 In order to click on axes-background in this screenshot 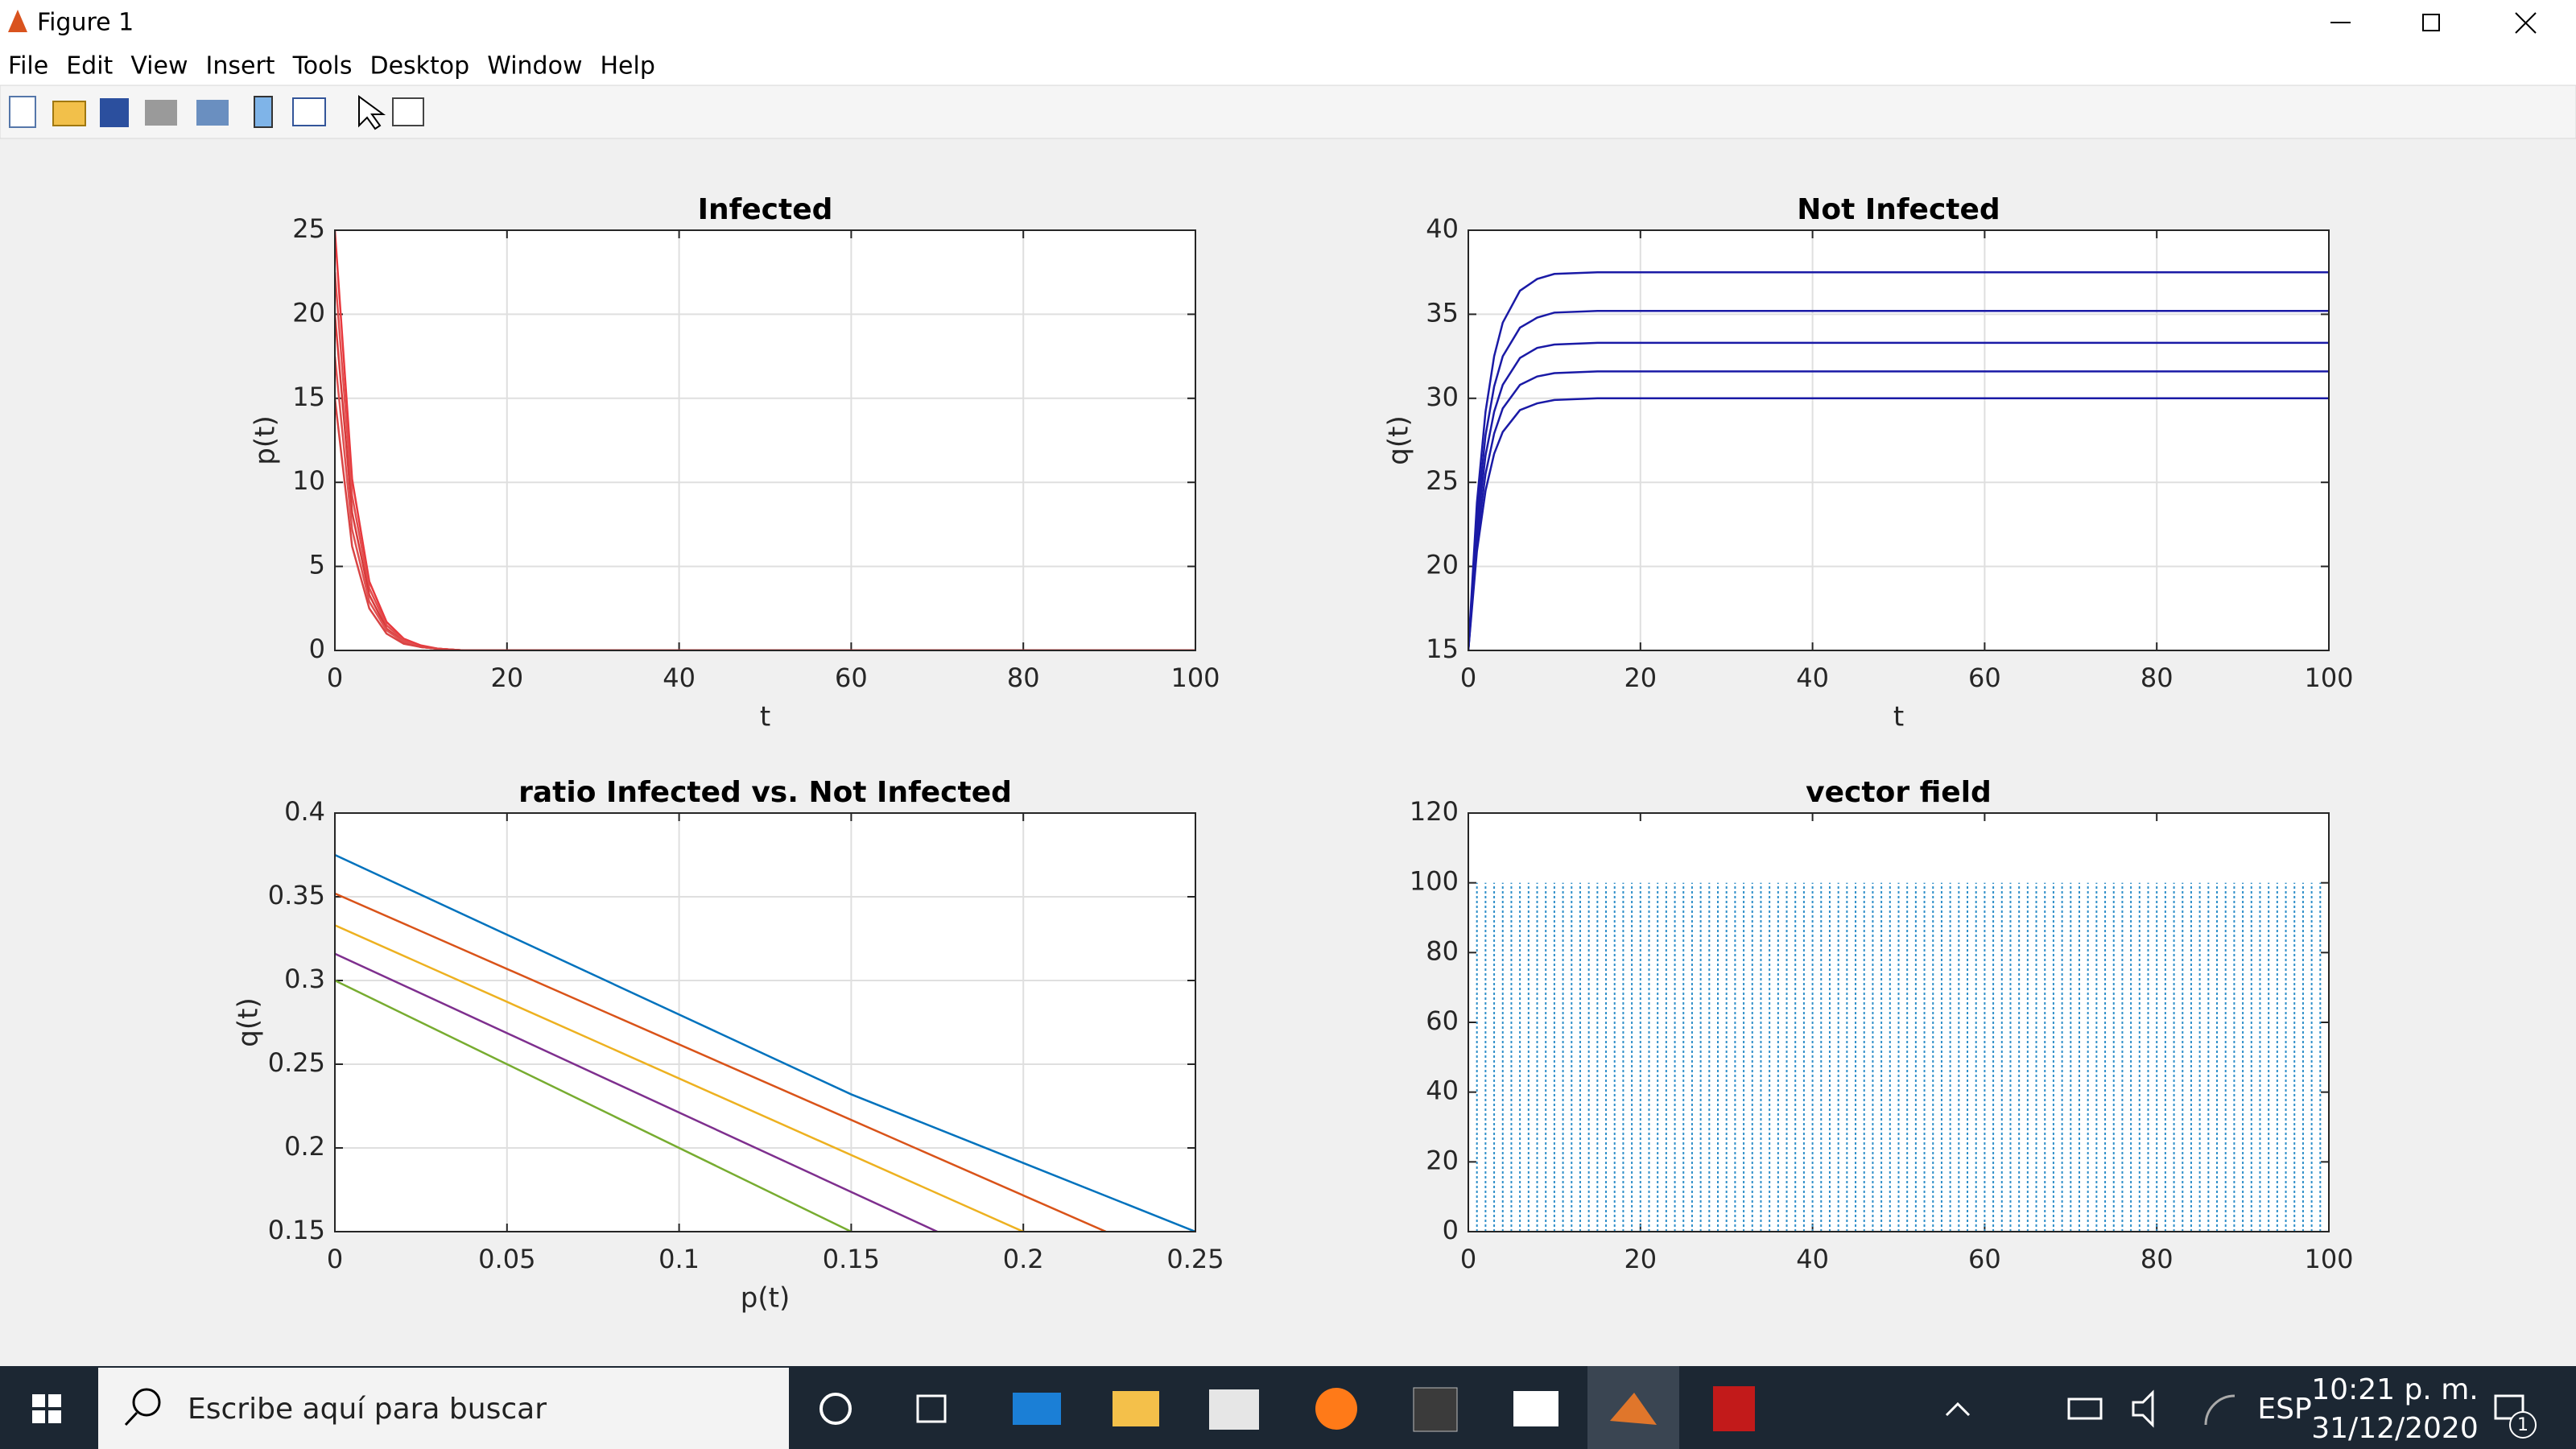, I will do `click(765, 440)`.